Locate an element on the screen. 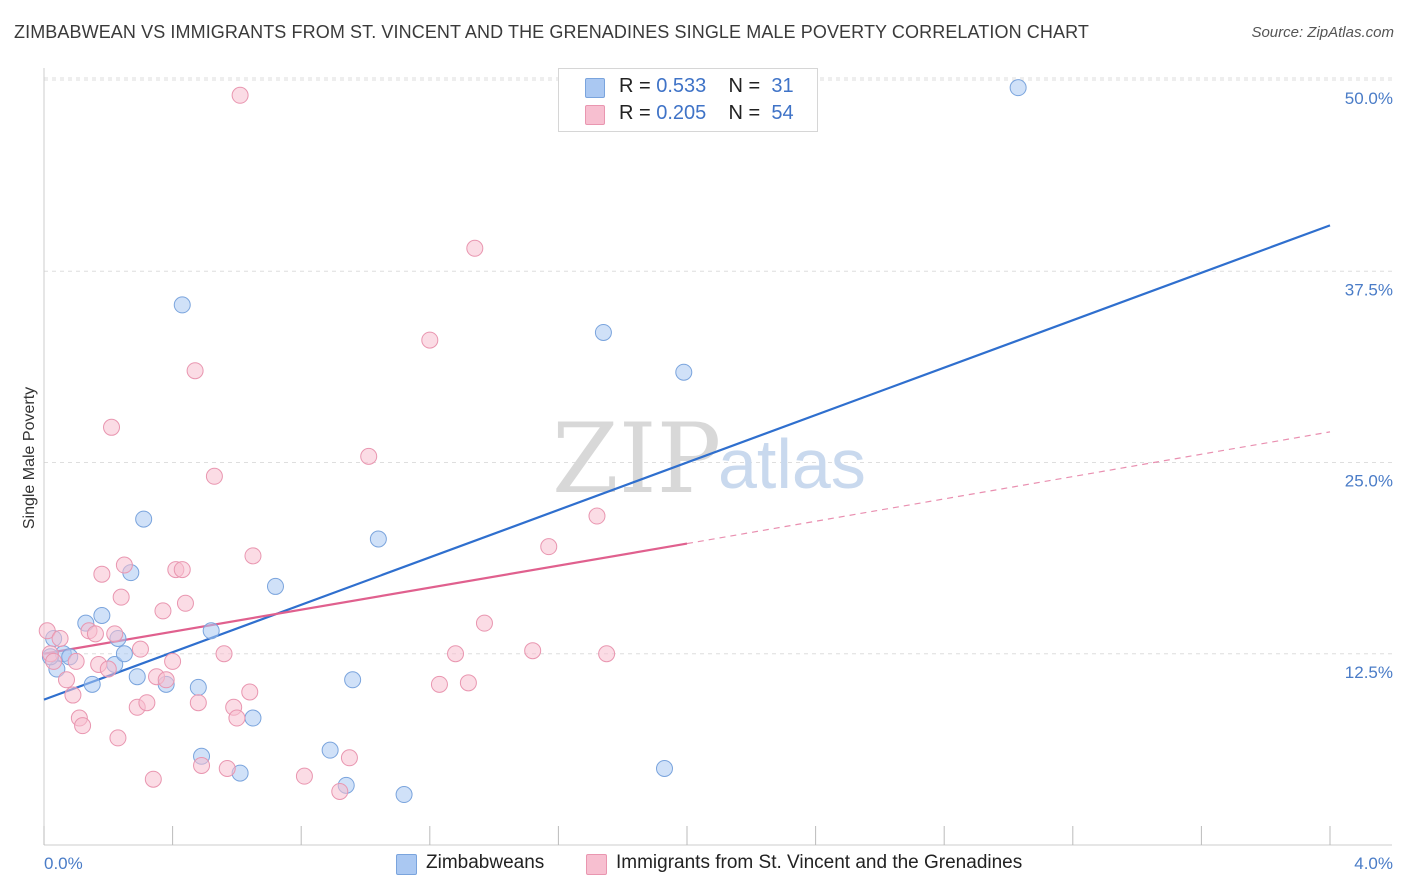  trend-line-immigrants-extension is located at coordinates (1008, 488).